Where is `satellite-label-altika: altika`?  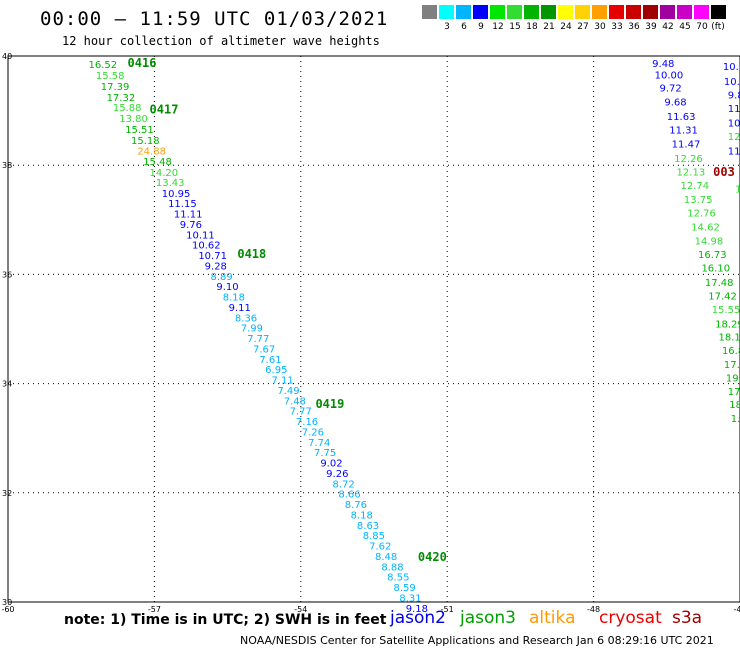 satellite-label-altika: altika is located at coordinates (552, 618).